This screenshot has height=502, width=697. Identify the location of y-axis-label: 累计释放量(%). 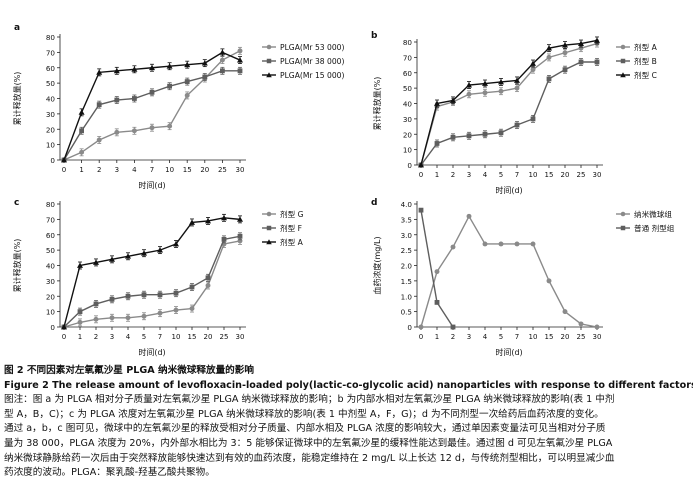
(377, 104).